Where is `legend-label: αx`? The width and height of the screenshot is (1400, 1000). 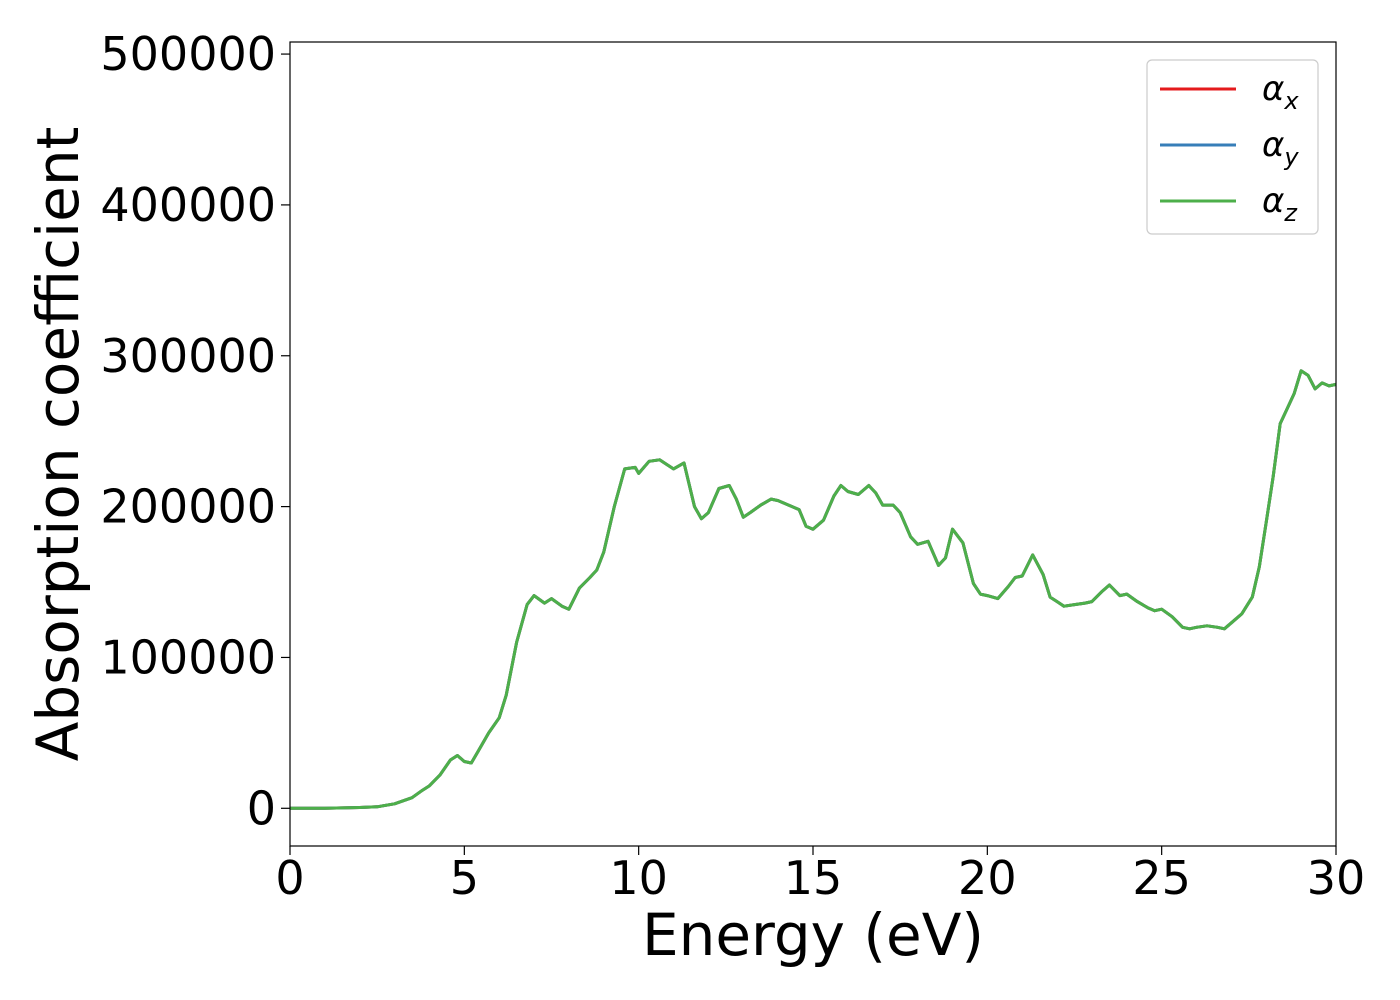
legend-label: αx is located at coordinates (1280, 92).